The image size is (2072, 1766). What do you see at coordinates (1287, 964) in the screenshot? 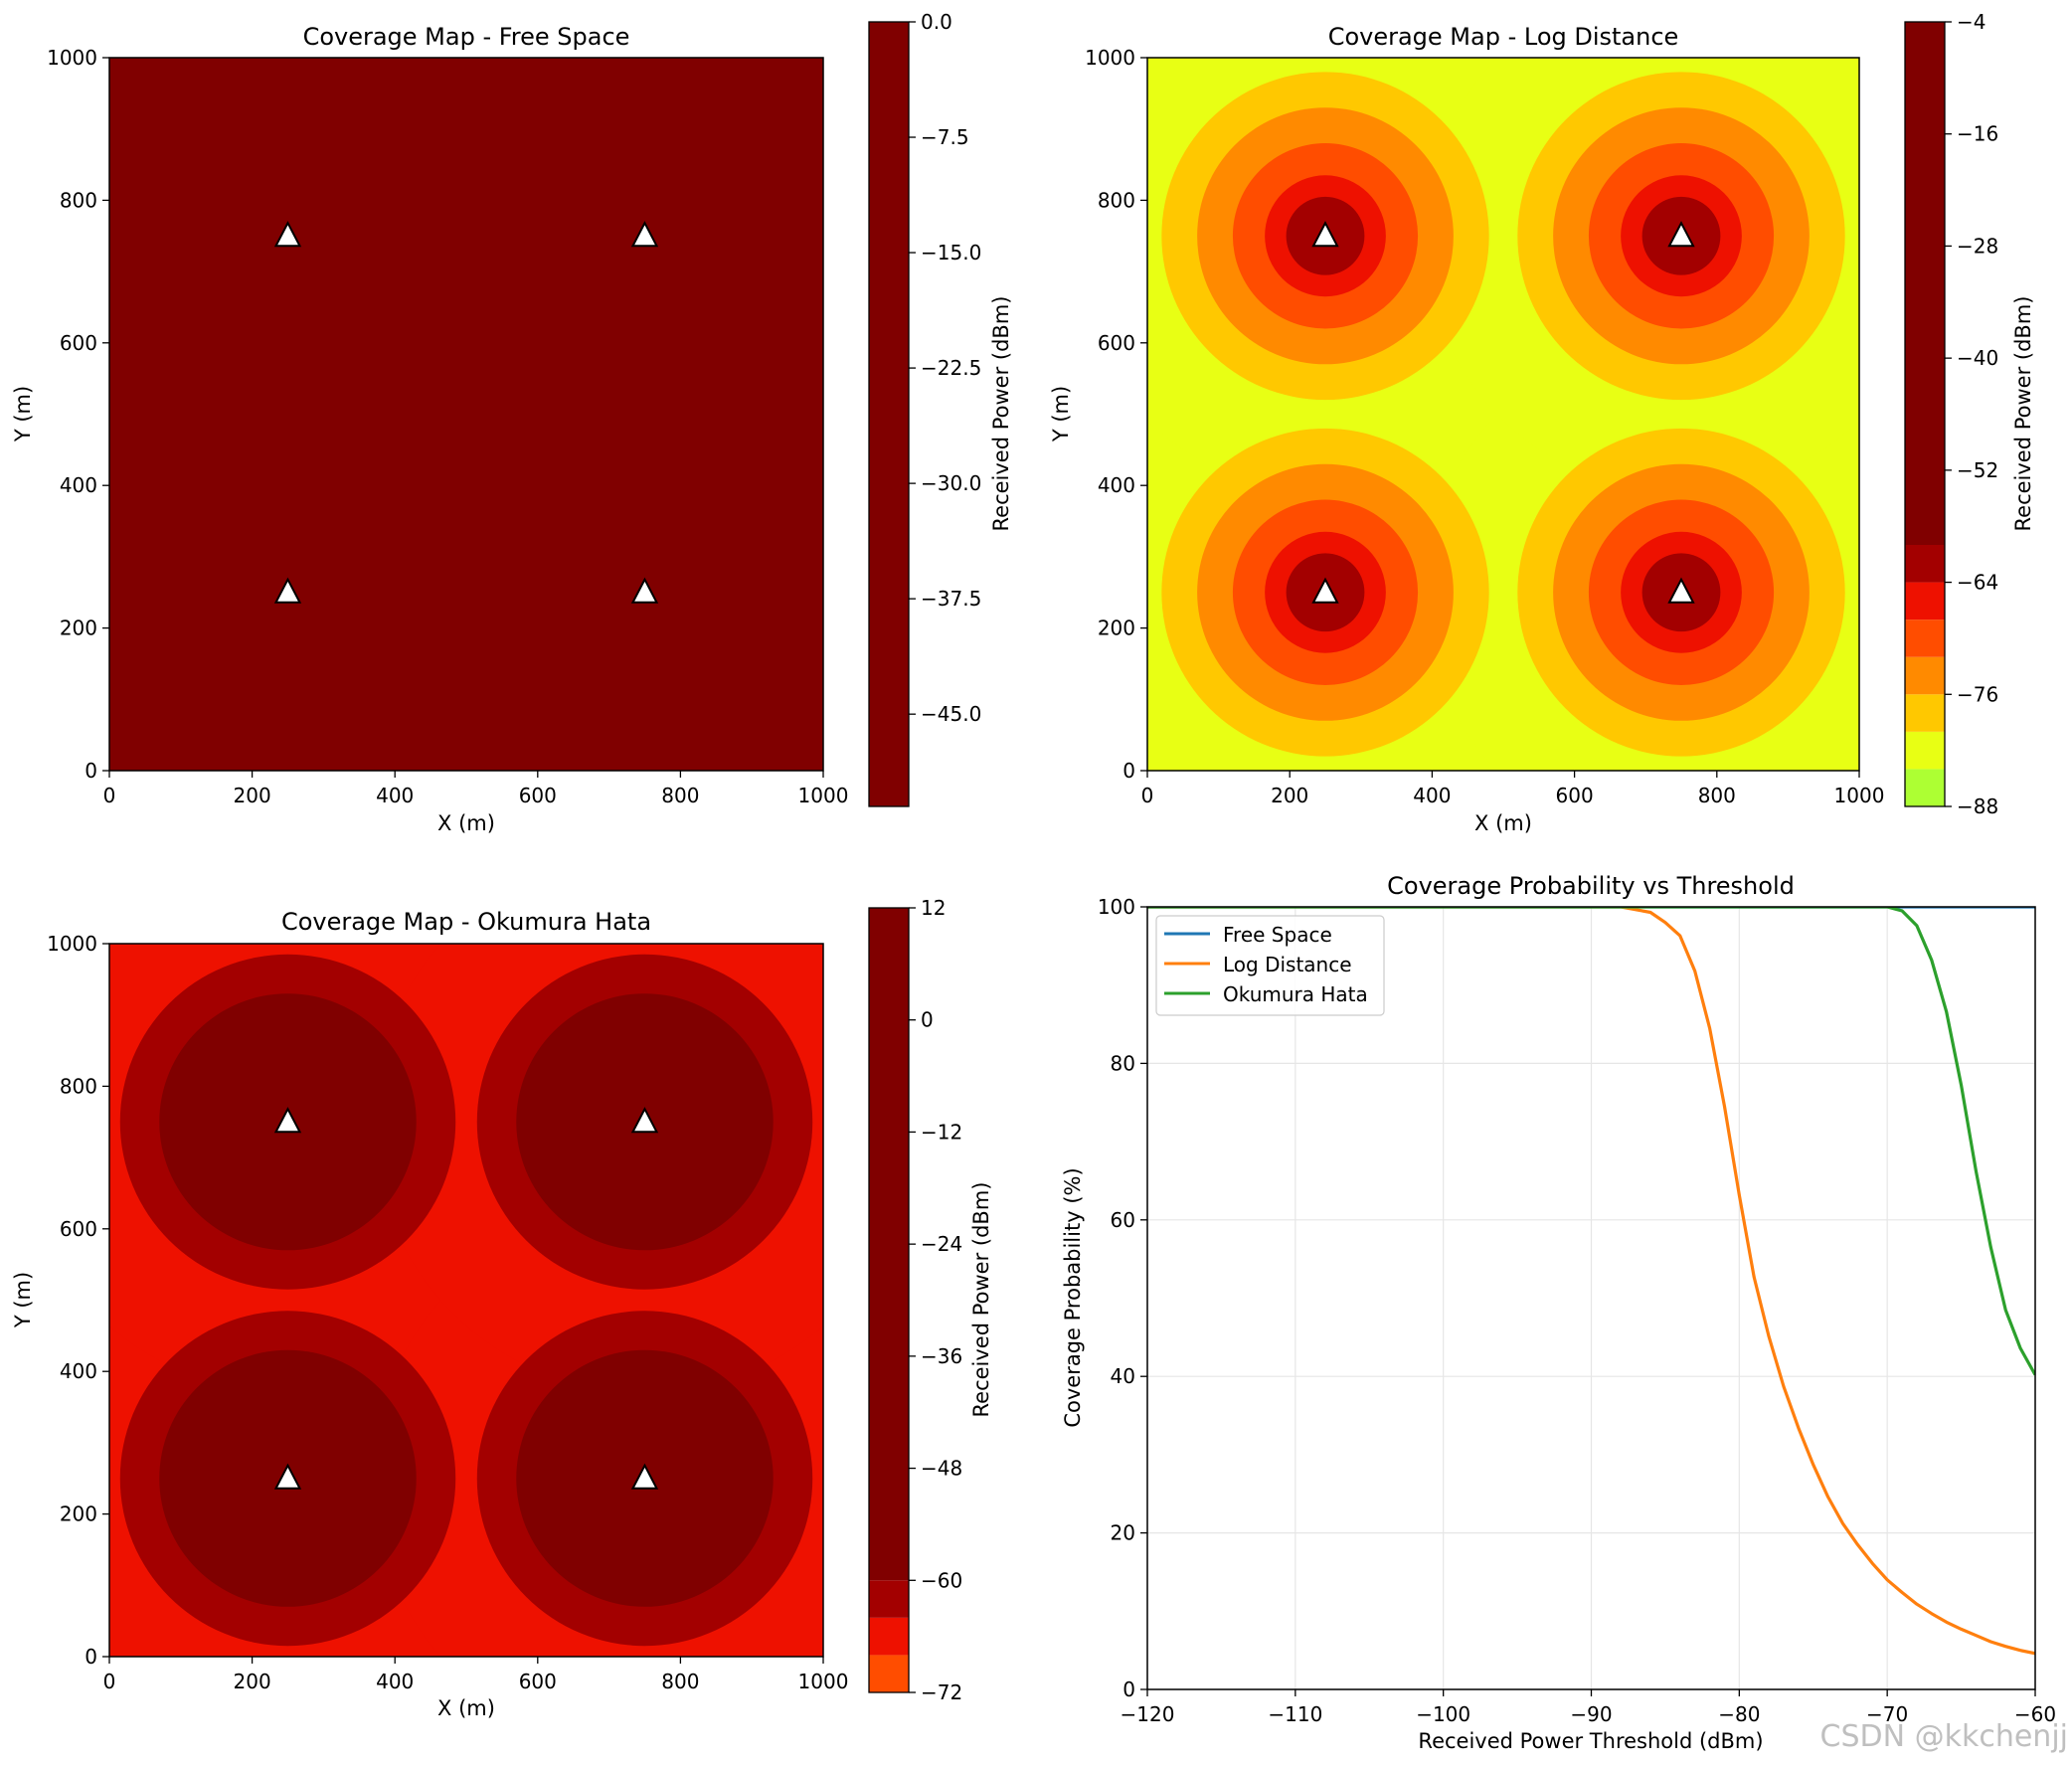
I see `legend-label-log-distance: Log Distance` at bounding box center [1287, 964].